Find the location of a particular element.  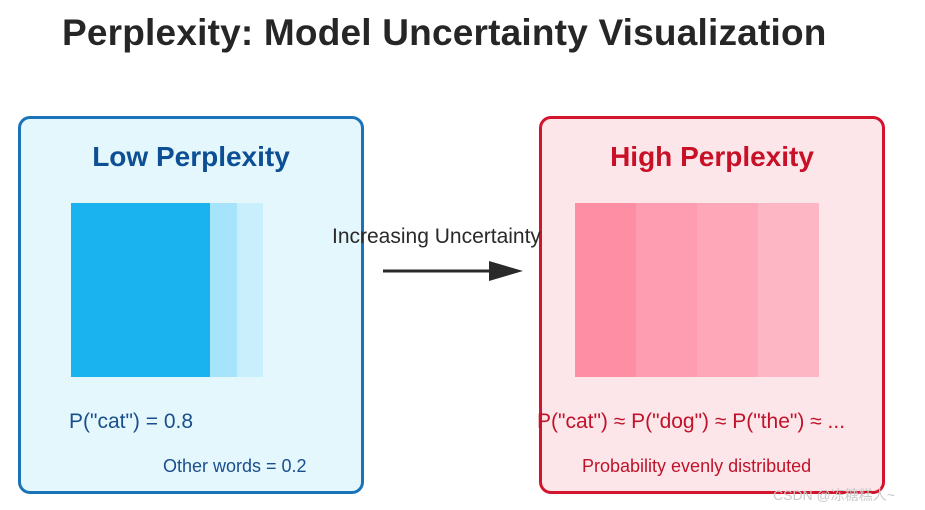

arrow-label: Increasing Uncertainty is located at coordinates (436, 236).